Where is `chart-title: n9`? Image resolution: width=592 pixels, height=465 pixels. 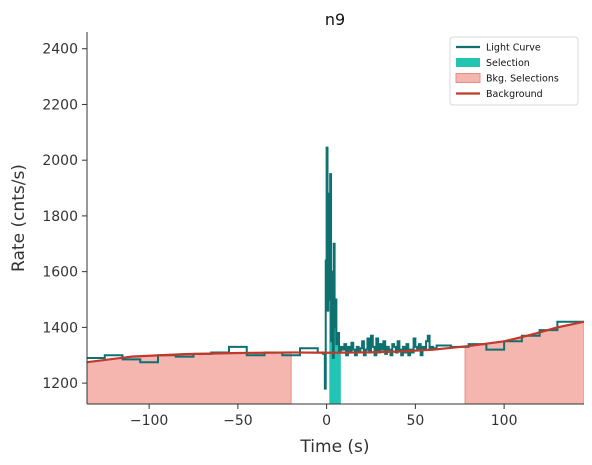
chart-title: n9 is located at coordinates (335, 19).